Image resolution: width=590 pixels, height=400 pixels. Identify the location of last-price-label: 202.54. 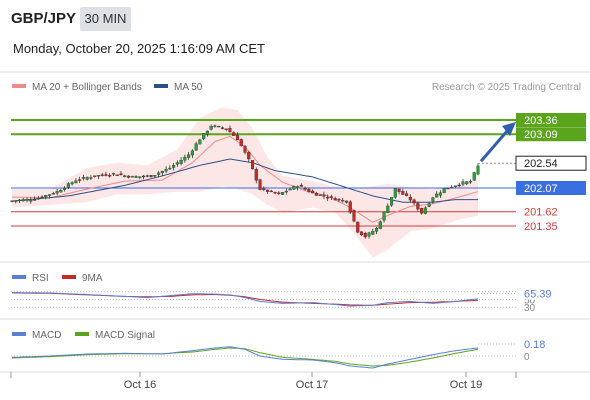
(541, 164).